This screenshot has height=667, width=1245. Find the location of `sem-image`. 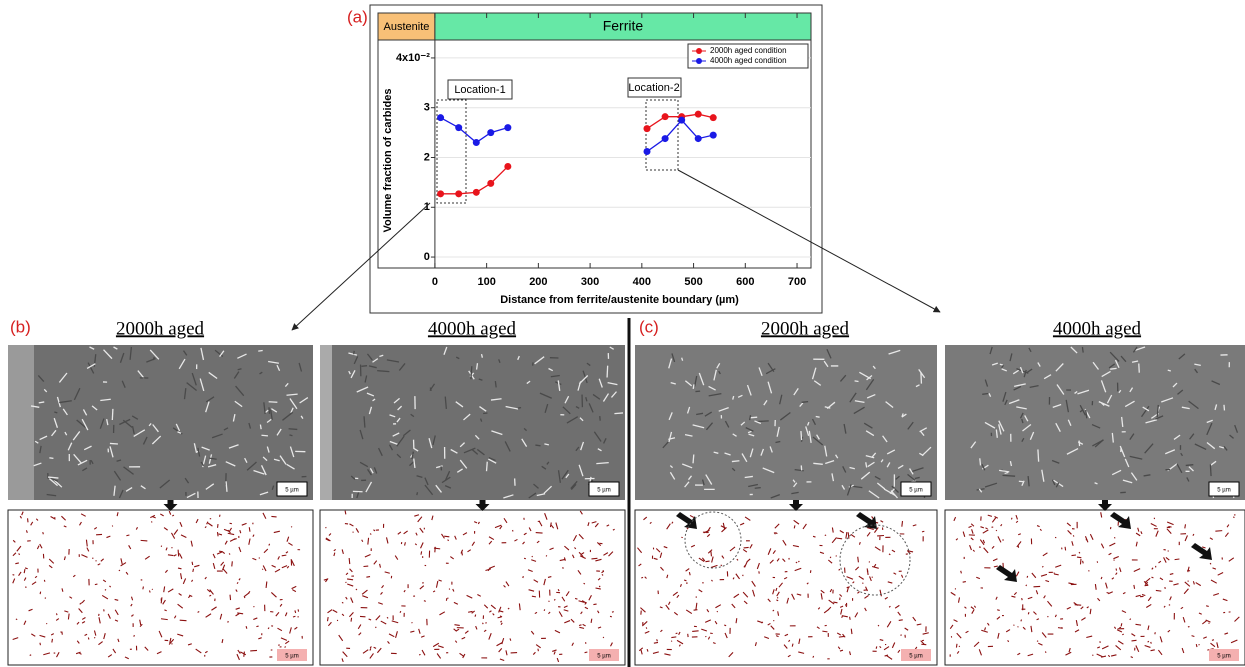

sem-image is located at coordinates (472, 422).